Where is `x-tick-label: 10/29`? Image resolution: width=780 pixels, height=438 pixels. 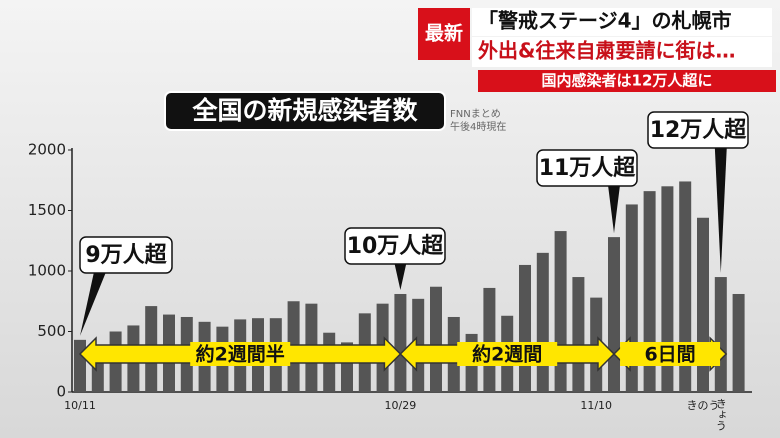
x-tick-label: 10/29 is located at coordinates (401, 405).